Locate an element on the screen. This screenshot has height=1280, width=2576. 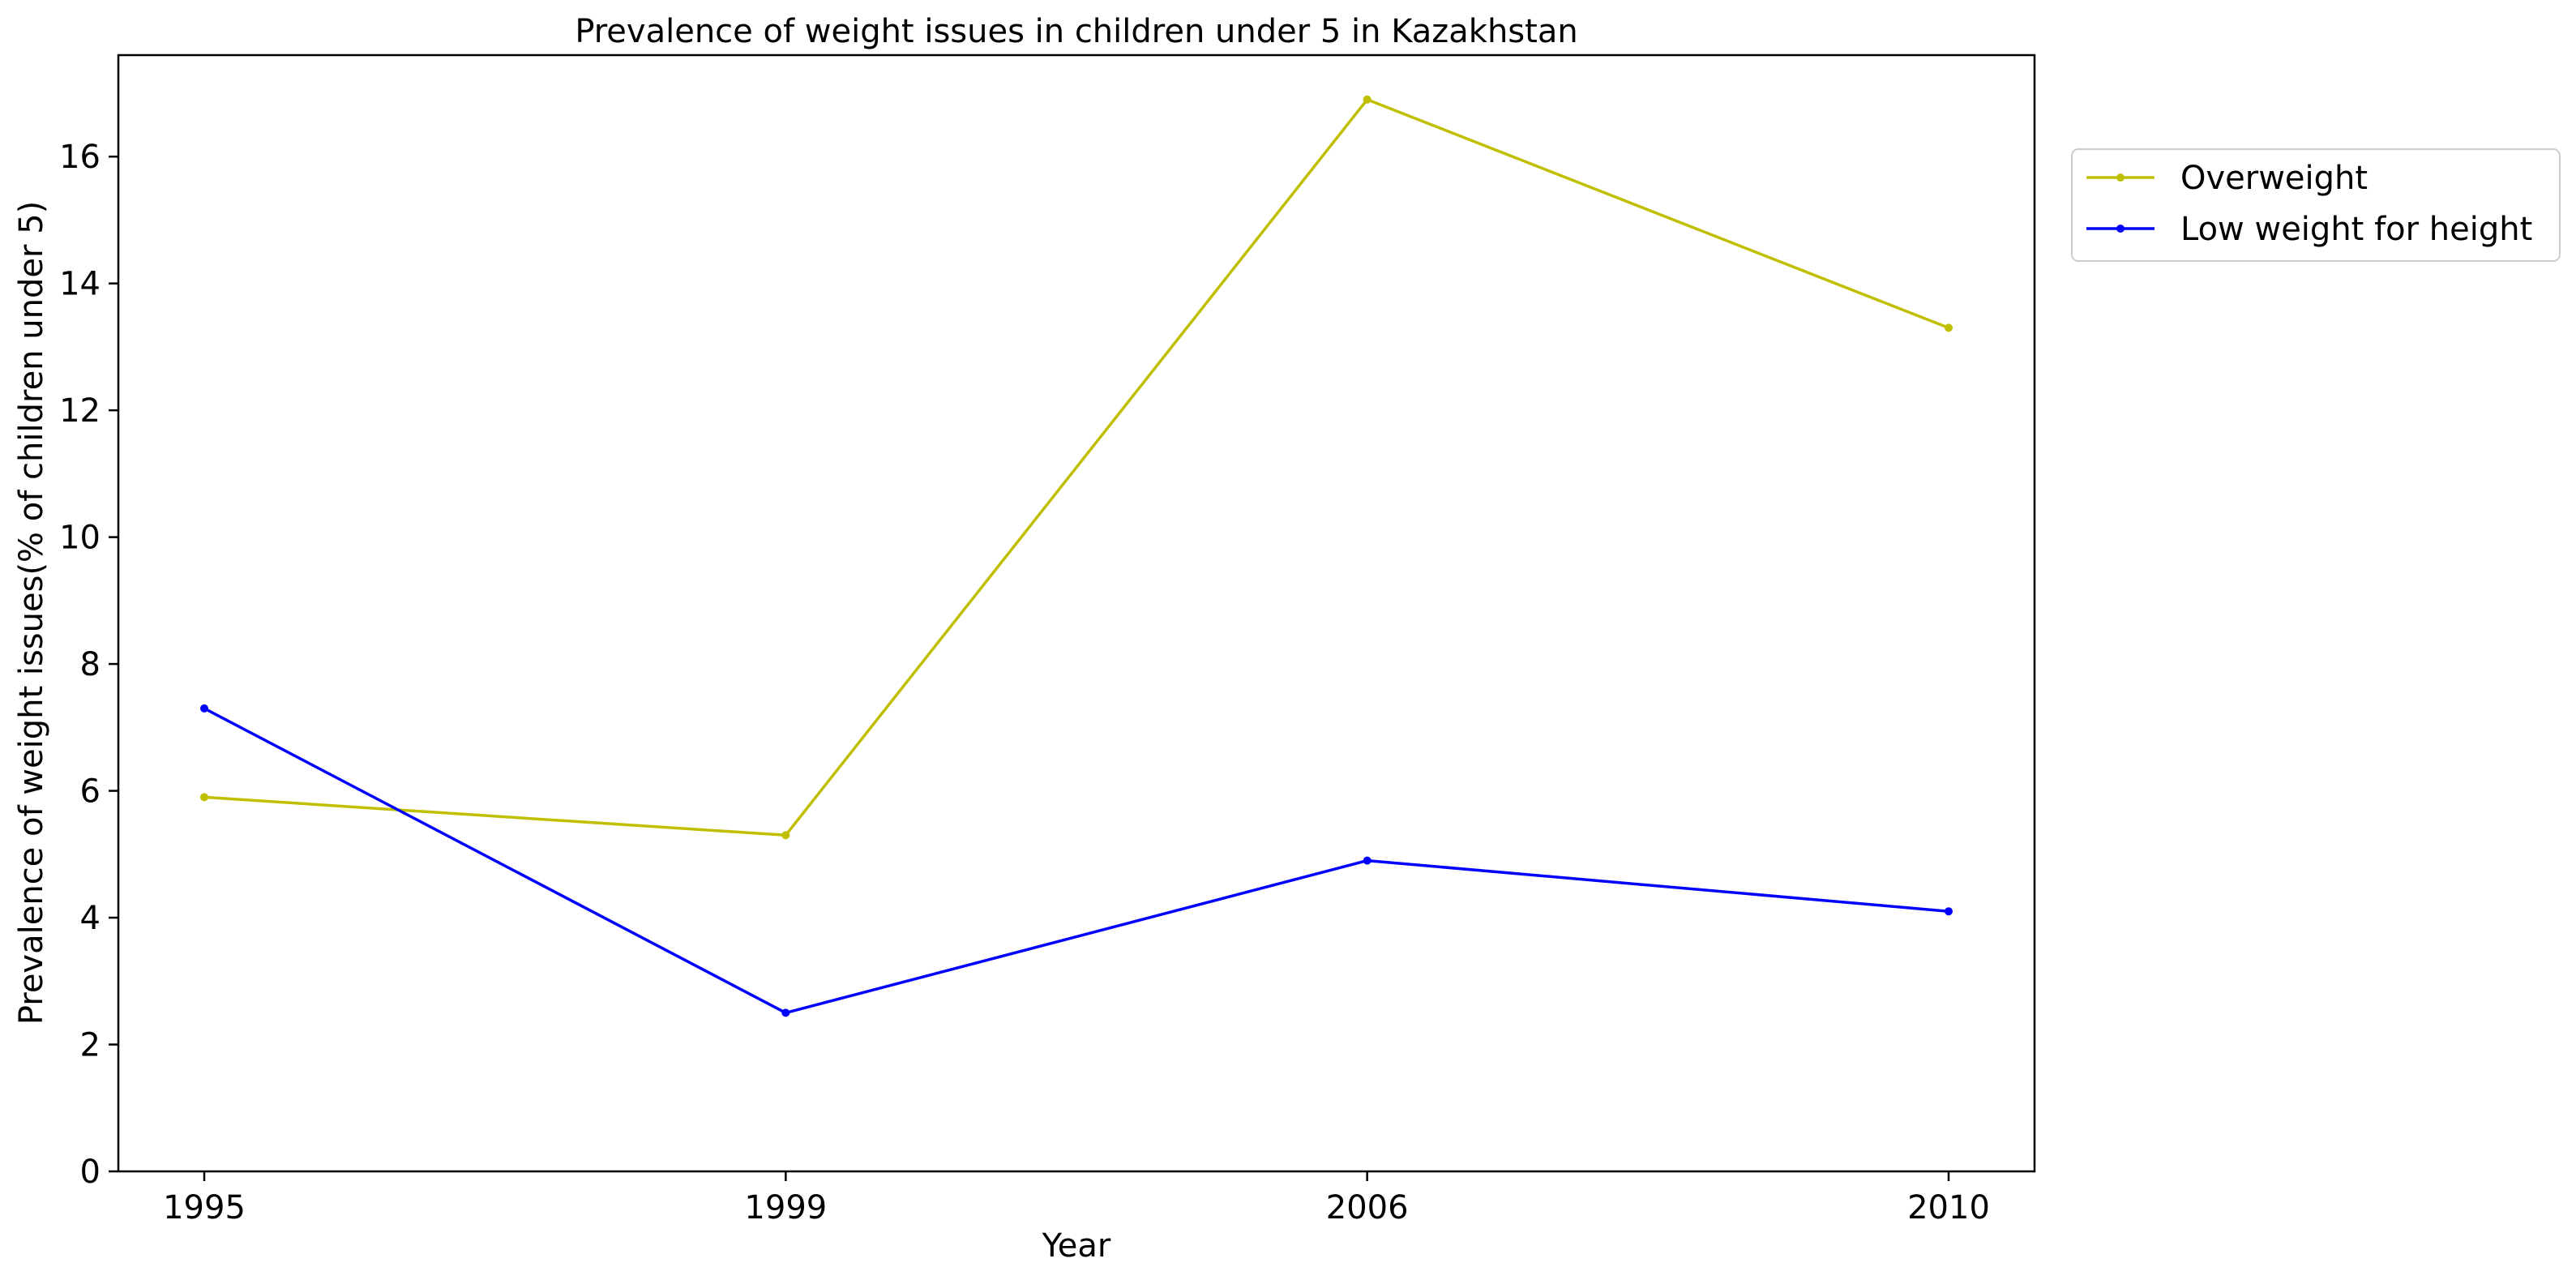
y-tick-label: 8 is located at coordinates (90, 664).